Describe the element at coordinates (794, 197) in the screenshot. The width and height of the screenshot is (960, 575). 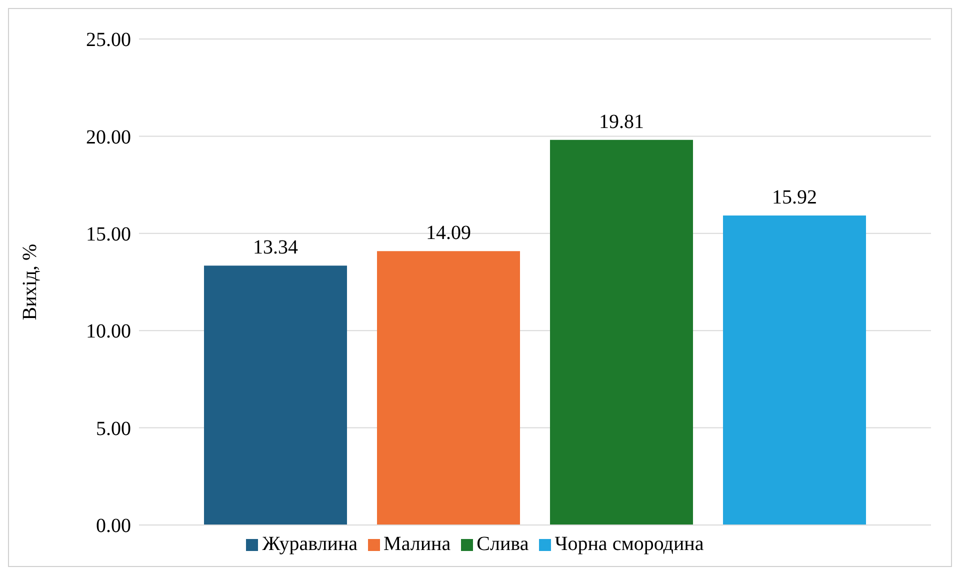
I see `data-label: 15.92` at that location.